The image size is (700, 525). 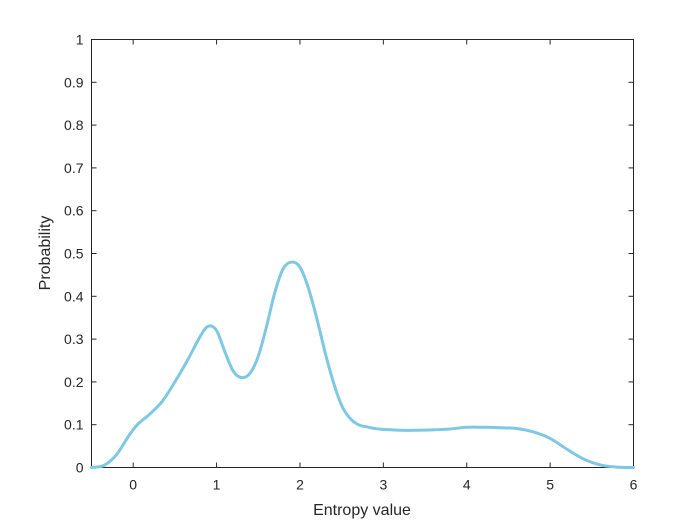 What do you see at coordinates (383, 485) in the screenshot?
I see `x-tick-label: 3` at bounding box center [383, 485].